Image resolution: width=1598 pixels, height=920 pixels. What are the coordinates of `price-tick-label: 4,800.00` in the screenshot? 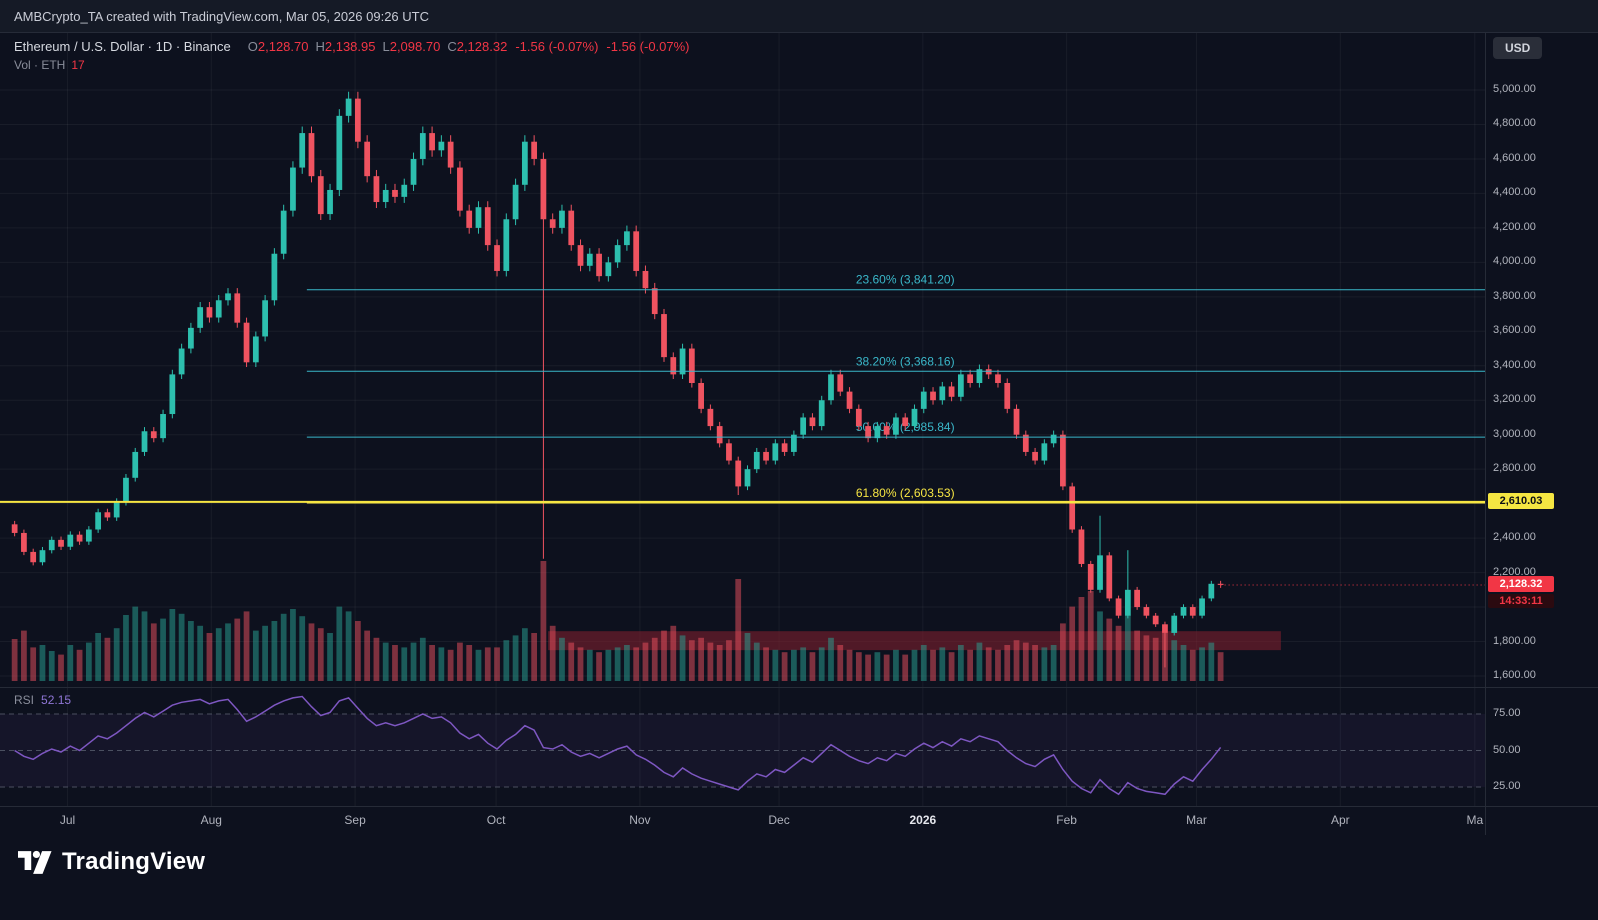 It's located at (1514, 123).